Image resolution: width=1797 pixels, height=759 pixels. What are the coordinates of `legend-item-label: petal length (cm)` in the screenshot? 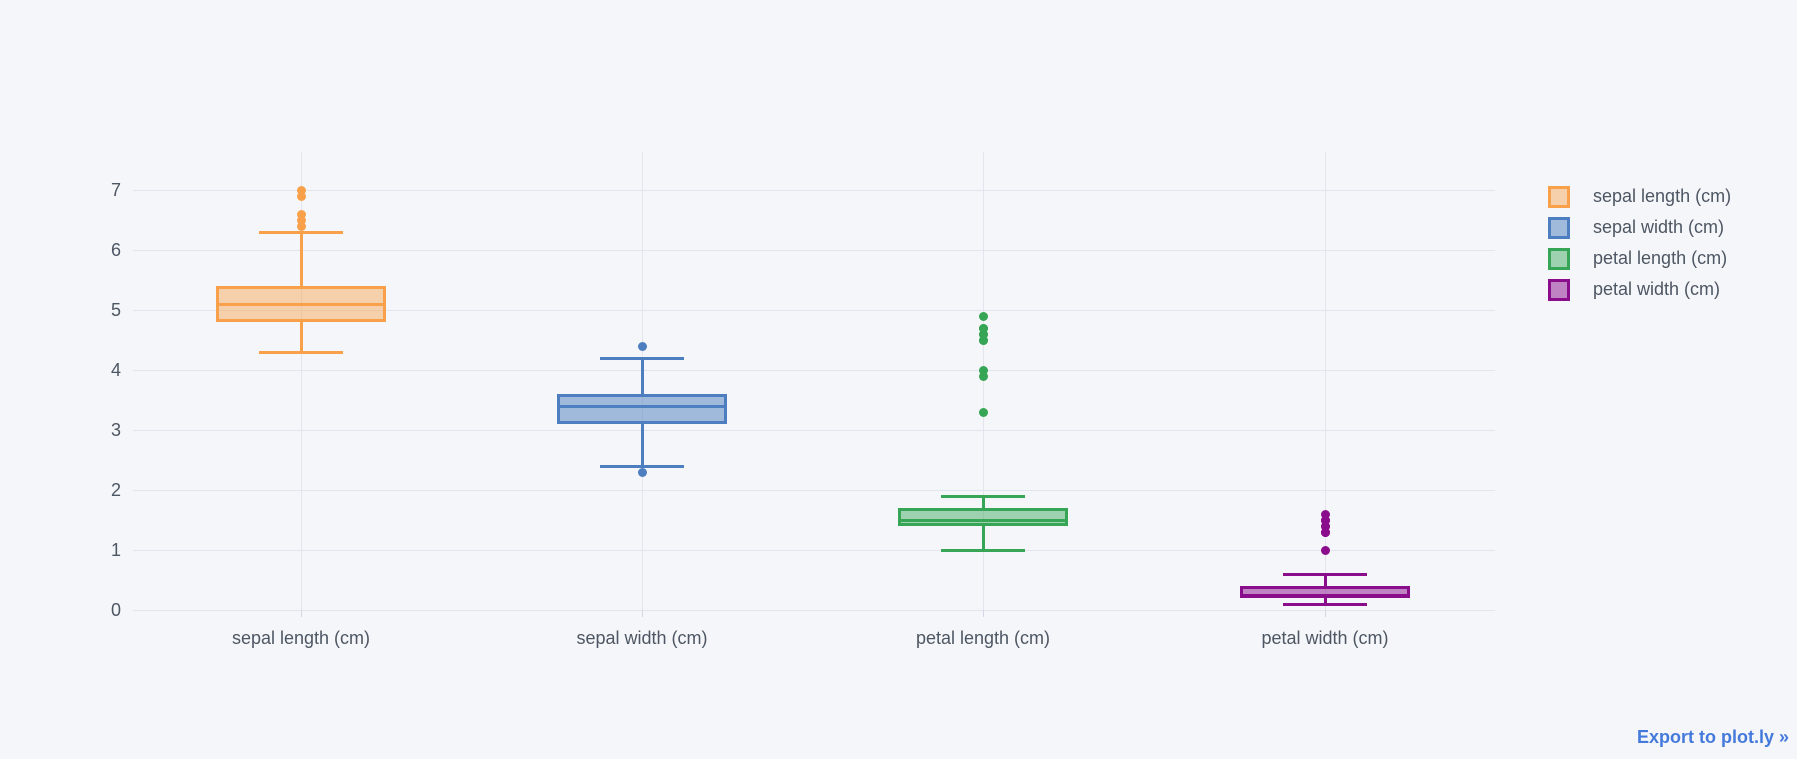 It's located at (1660, 258).